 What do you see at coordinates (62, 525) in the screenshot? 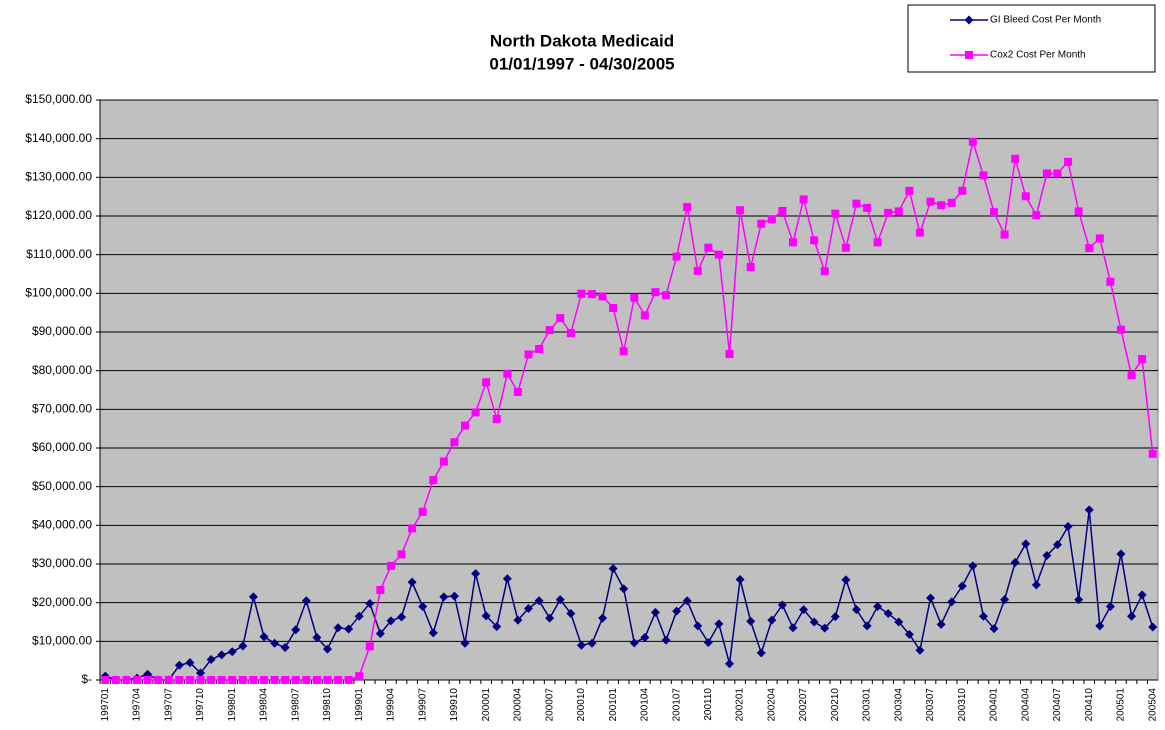
I see `y-tick-label: $40,000.00` at bounding box center [62, 525].